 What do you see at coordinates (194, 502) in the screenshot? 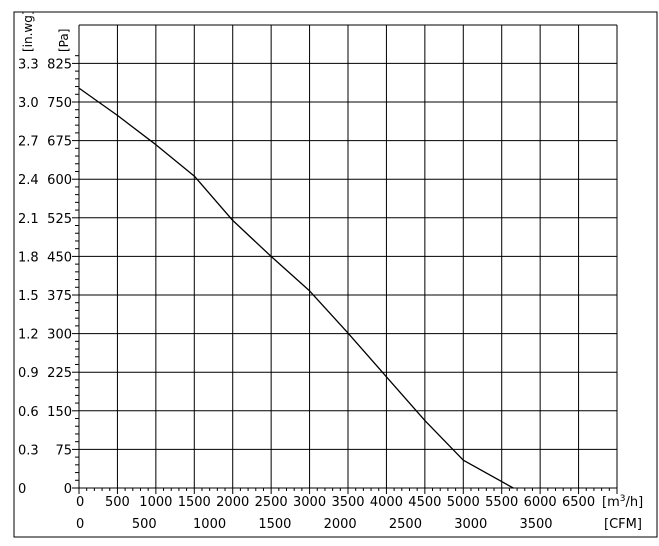
I see `x-tick-label-m3h: 1500` at bounding box center [194, 502].